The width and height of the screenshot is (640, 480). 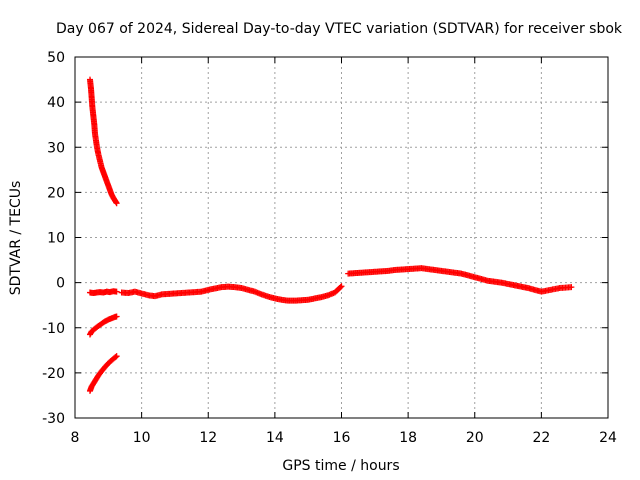 What do you see at coordinates (608, 438) in the screenshot?
I see `x-tick-label: 24` at bounding box center [608, 438].